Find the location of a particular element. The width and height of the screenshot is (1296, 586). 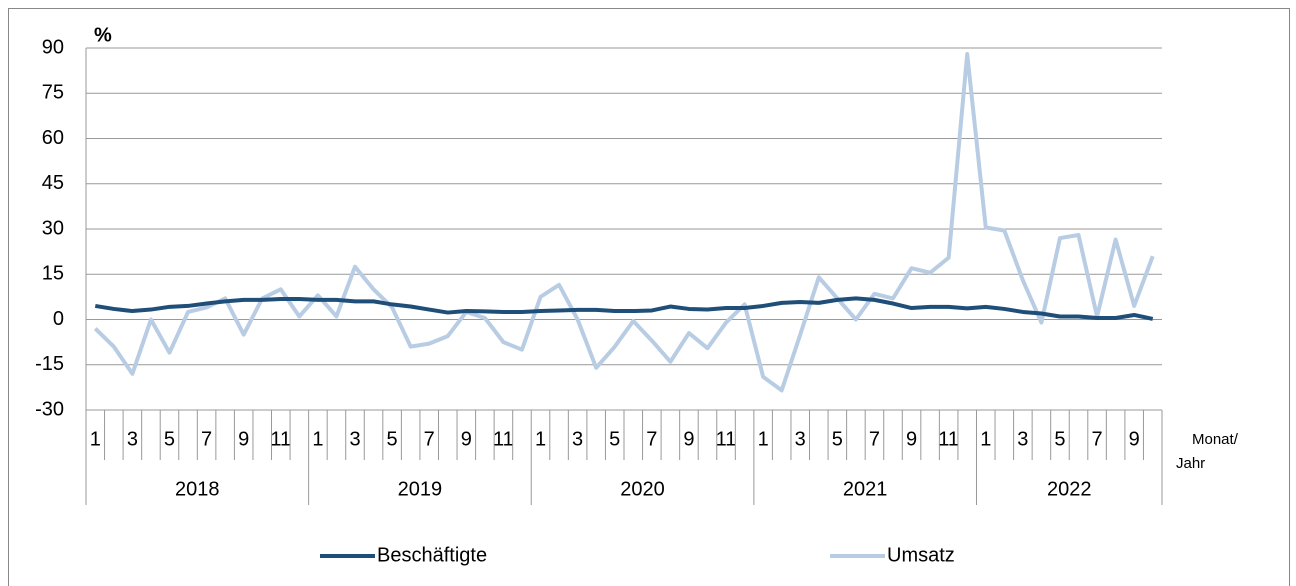

y-tick-label: 15 is located at coordinates (53, 274).